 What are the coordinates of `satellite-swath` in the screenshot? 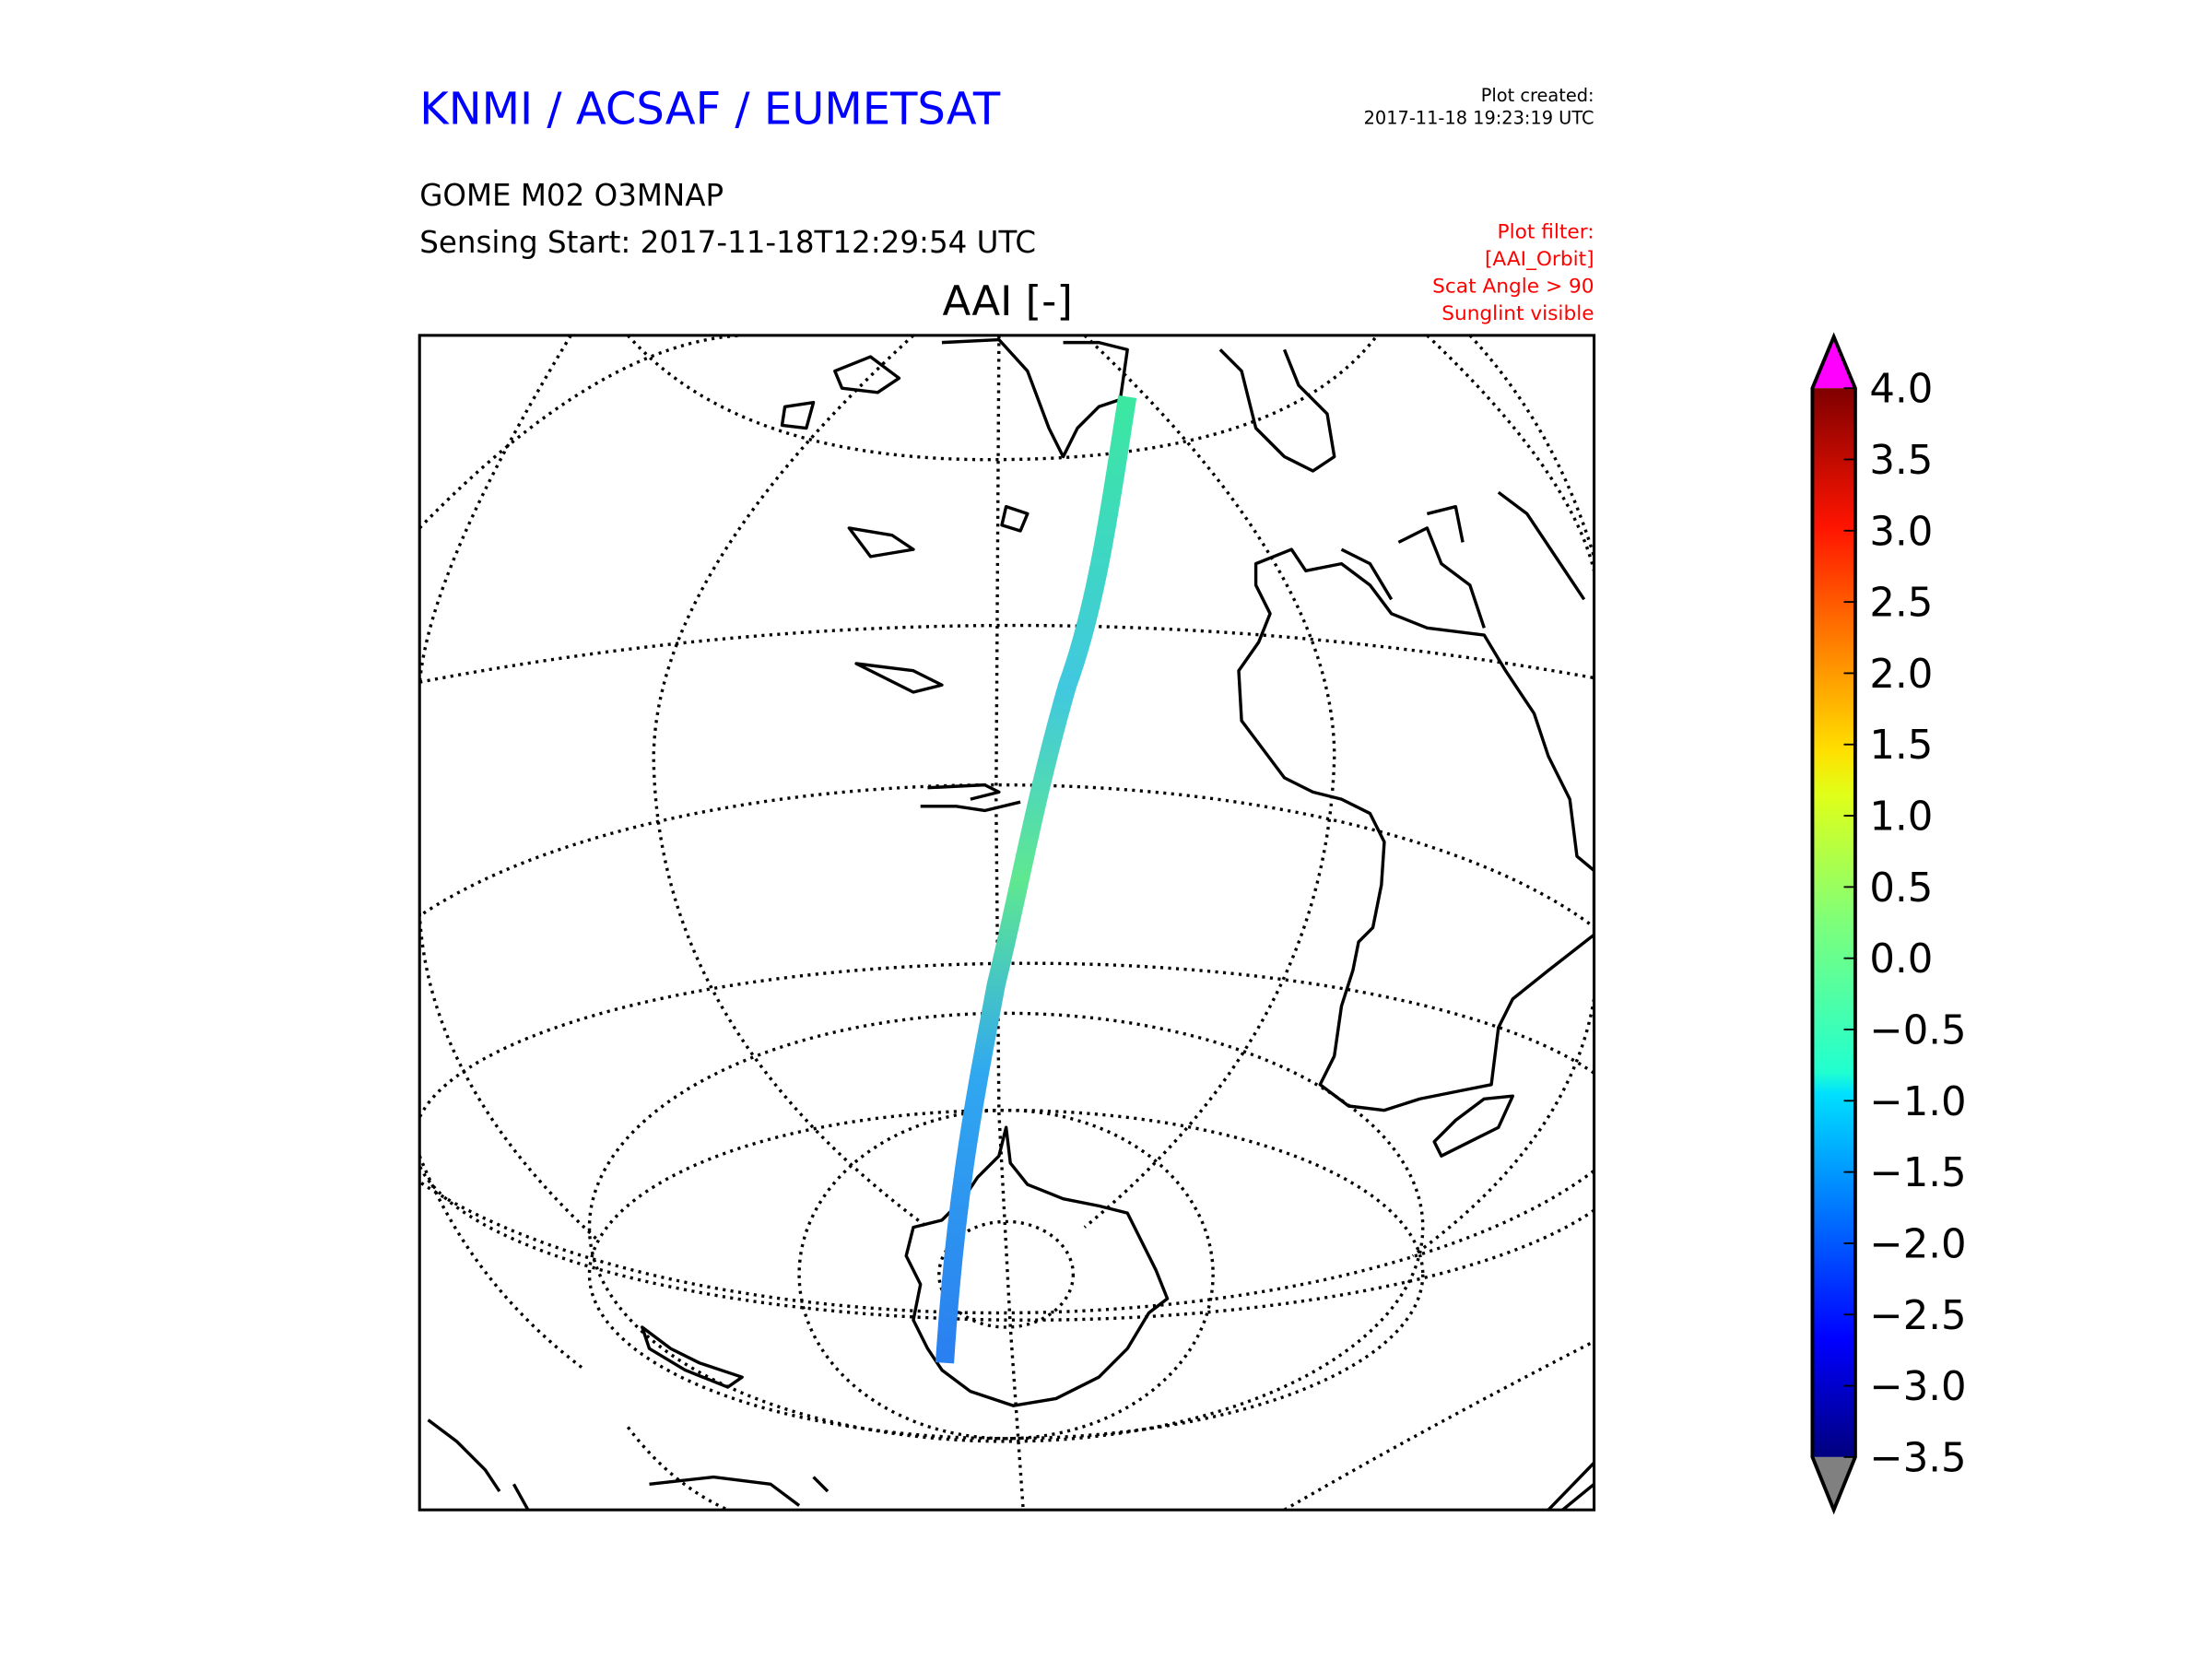 It's located at (1036, 879).